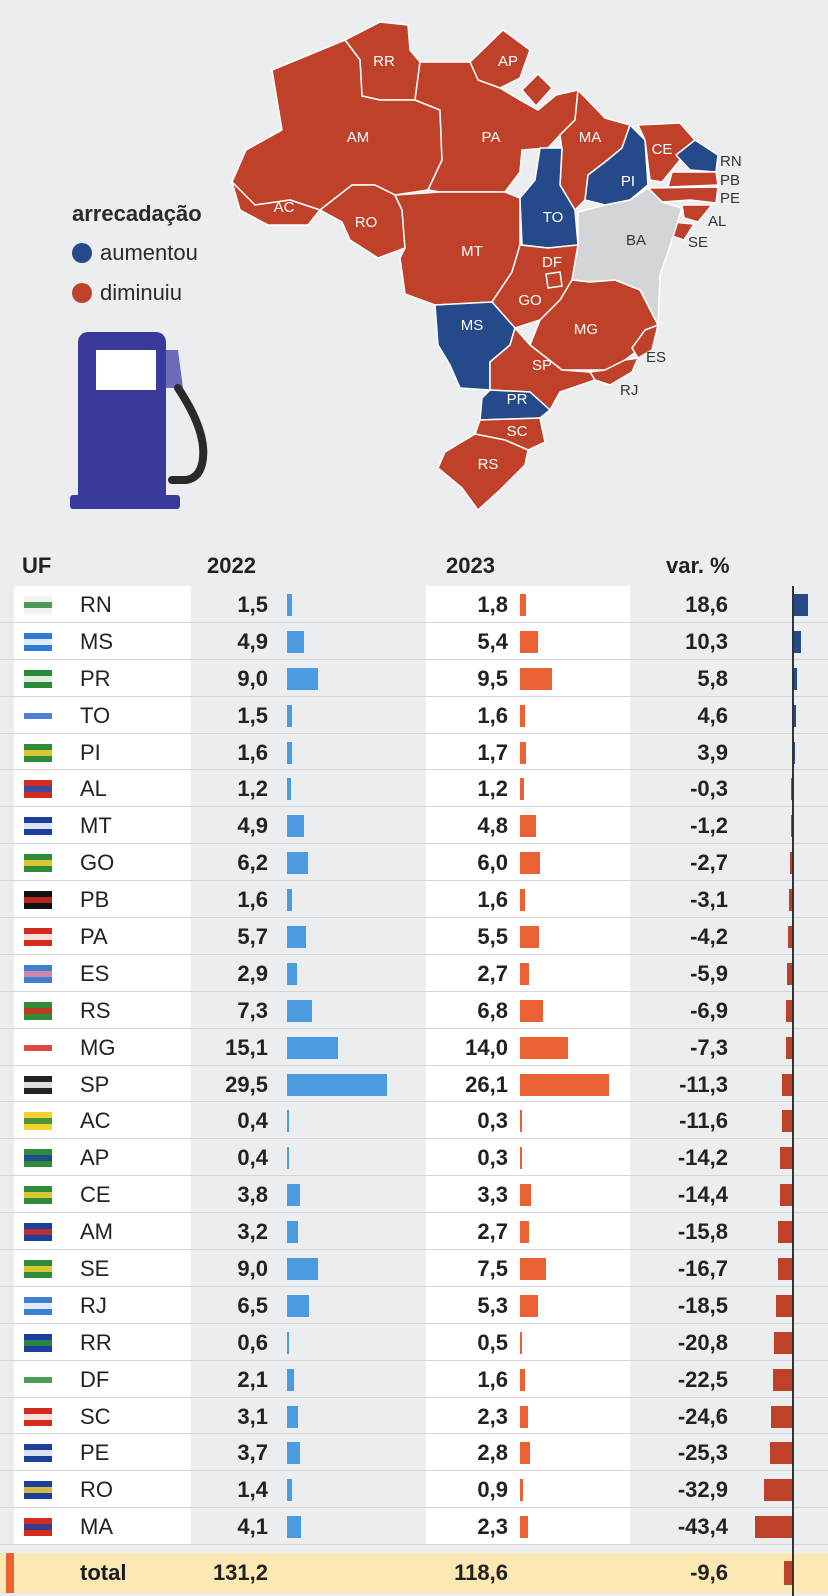 Image resolution: width=828 pixels, height=1596 pixels. What do you see at coordinates (96, 1342) in the screenshot?
I see `cell-uf: RR` at bounding box center [96, 1342].